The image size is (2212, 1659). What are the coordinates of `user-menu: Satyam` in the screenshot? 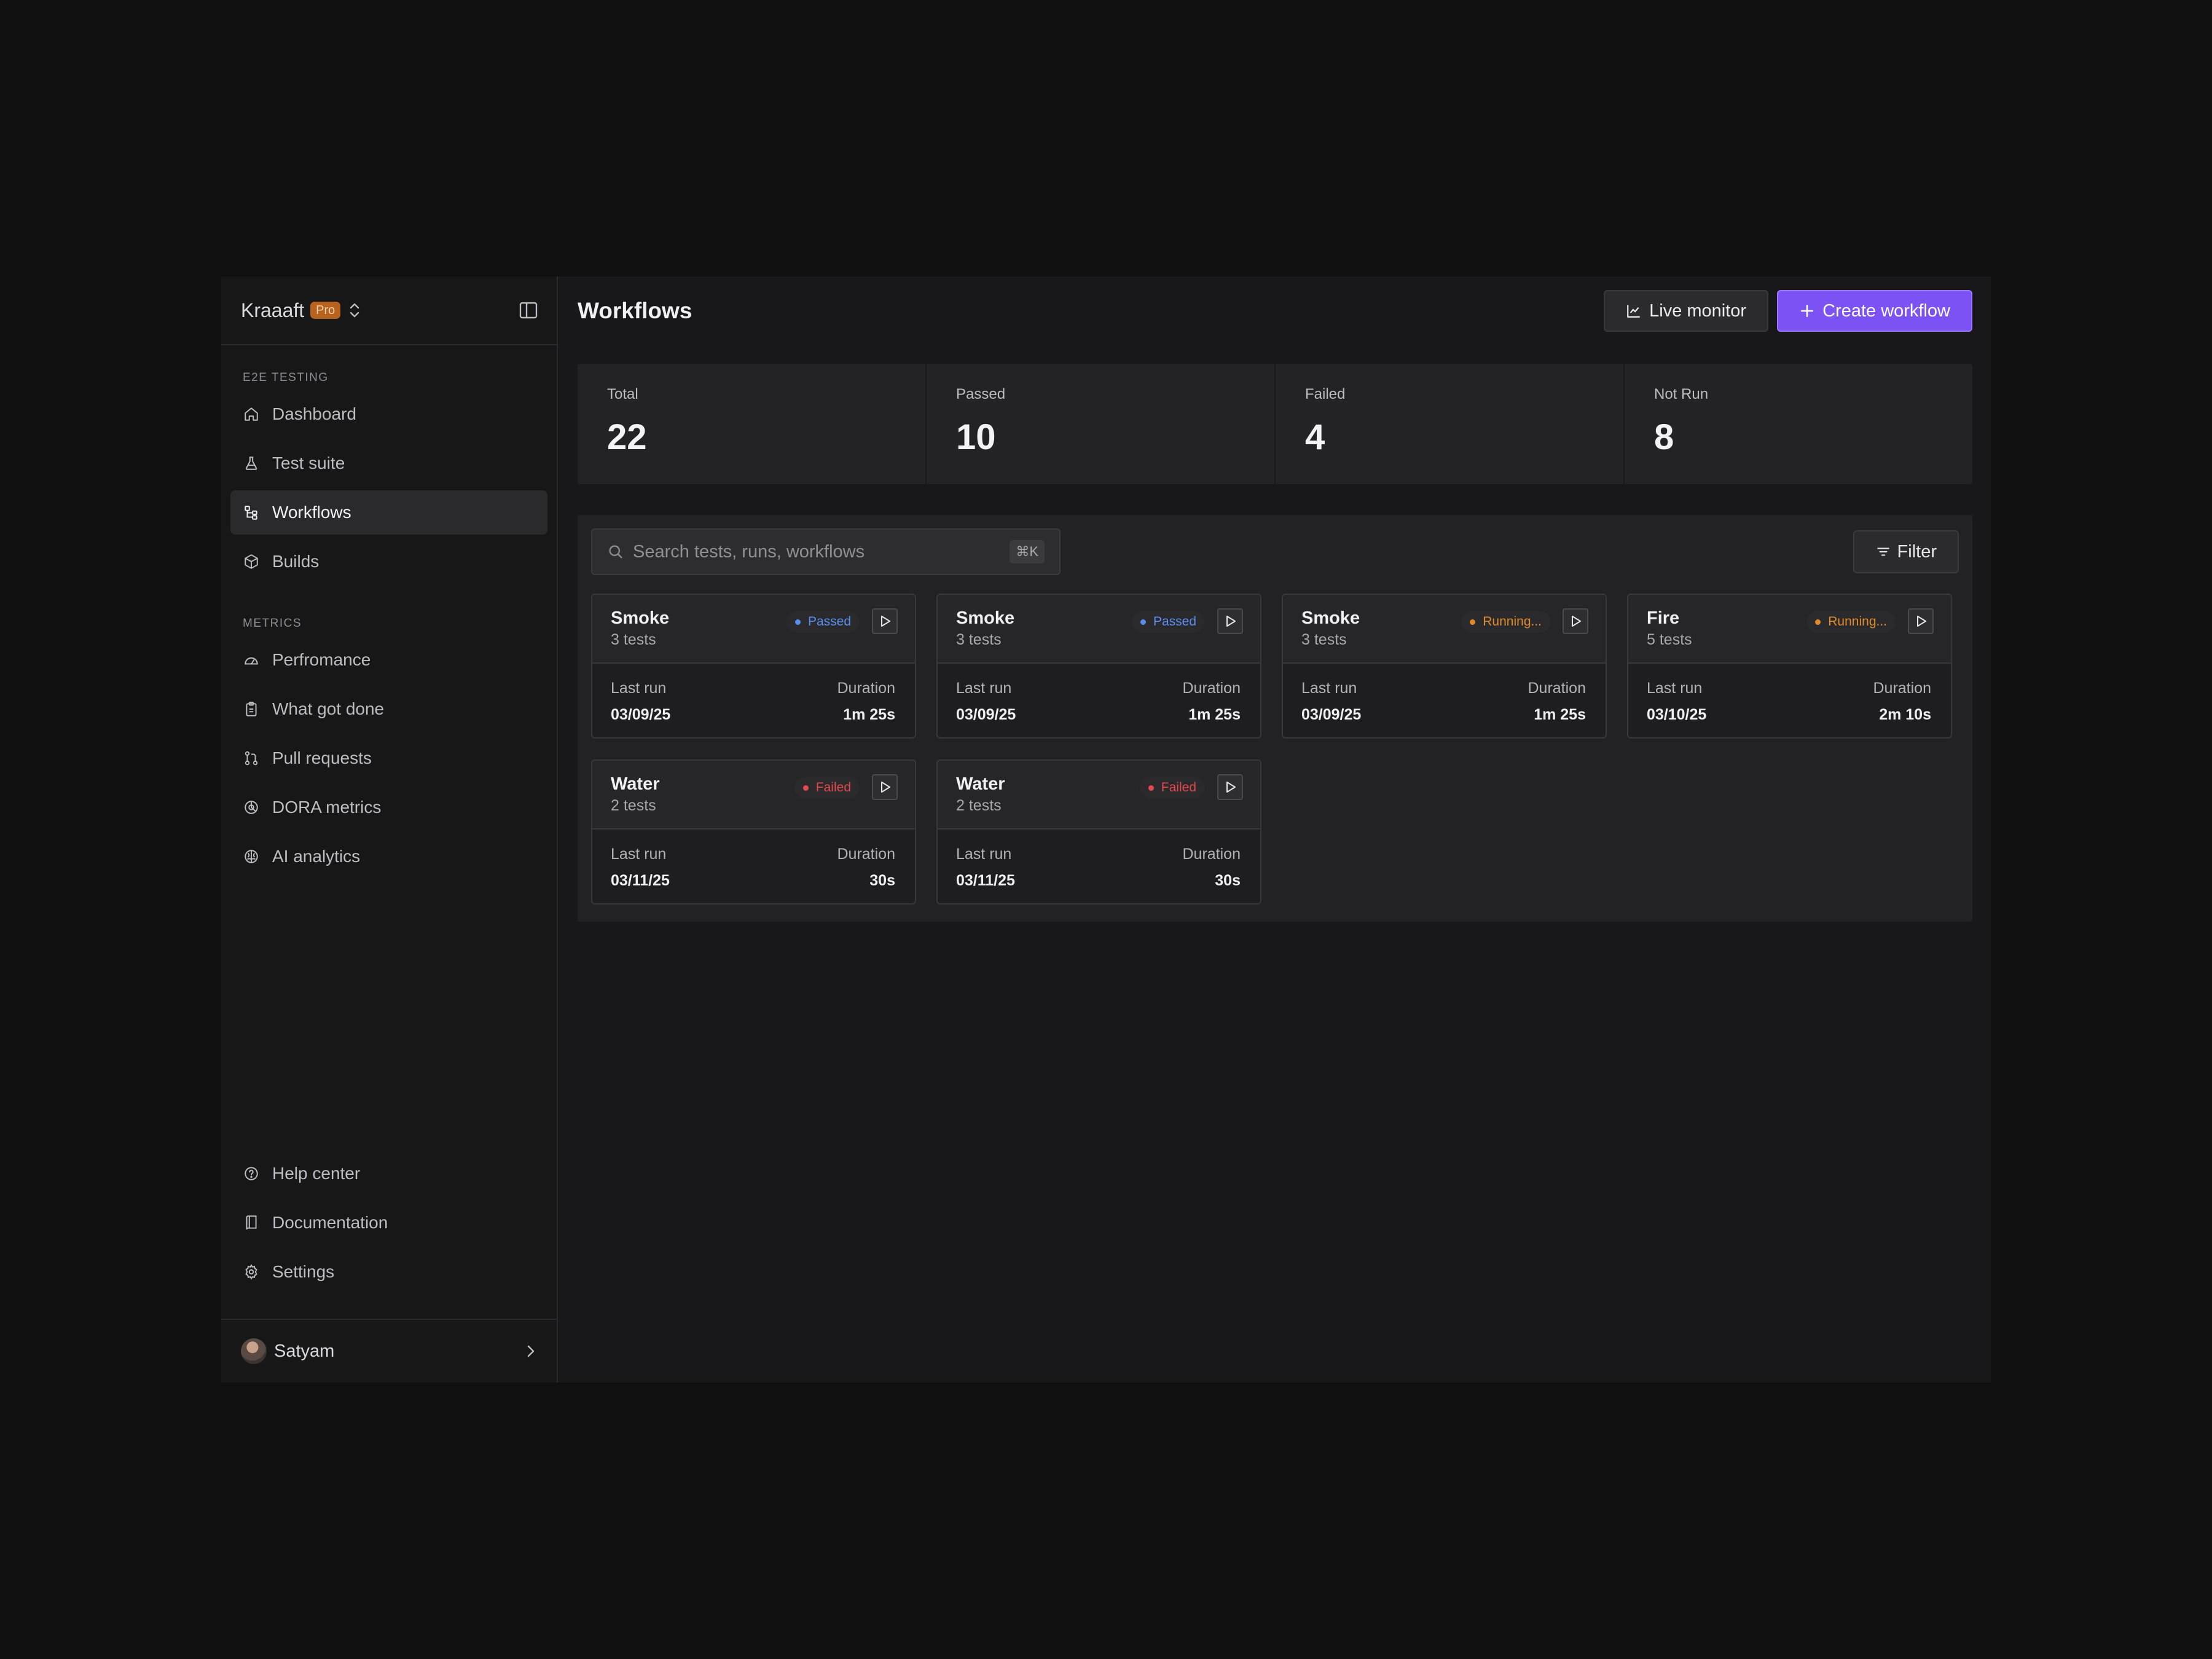 It's located at (389, 1350).